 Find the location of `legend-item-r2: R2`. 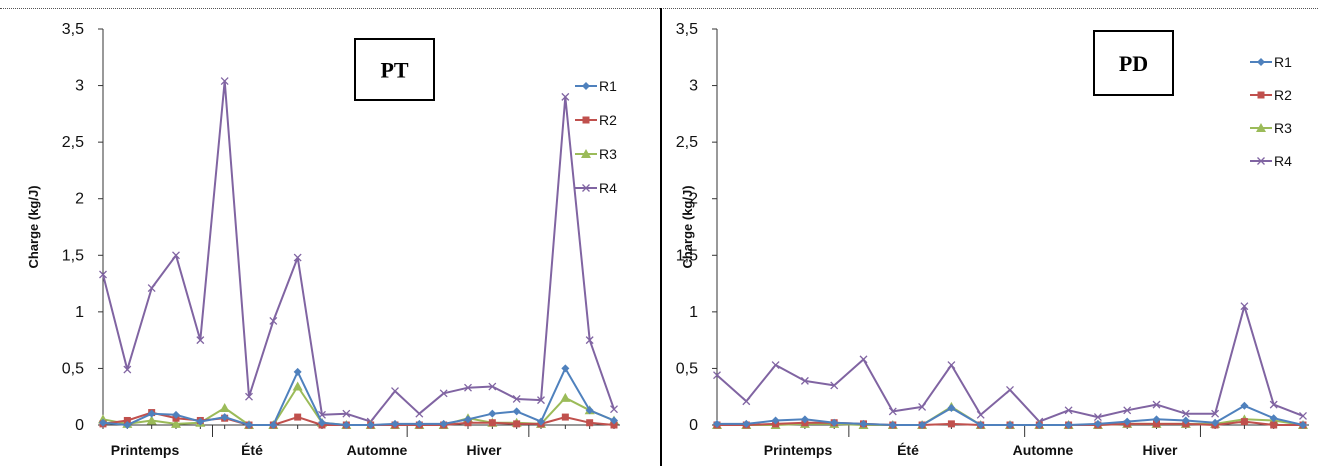

legend-item-r2: R2 is located at coordinates (596, 120).